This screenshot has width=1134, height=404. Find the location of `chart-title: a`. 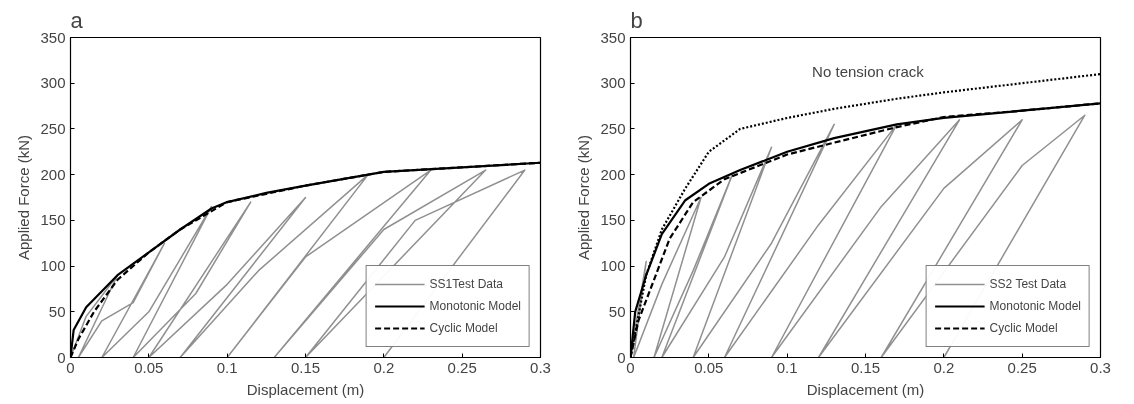

chart-title: a is located at coordinates (77, 20).